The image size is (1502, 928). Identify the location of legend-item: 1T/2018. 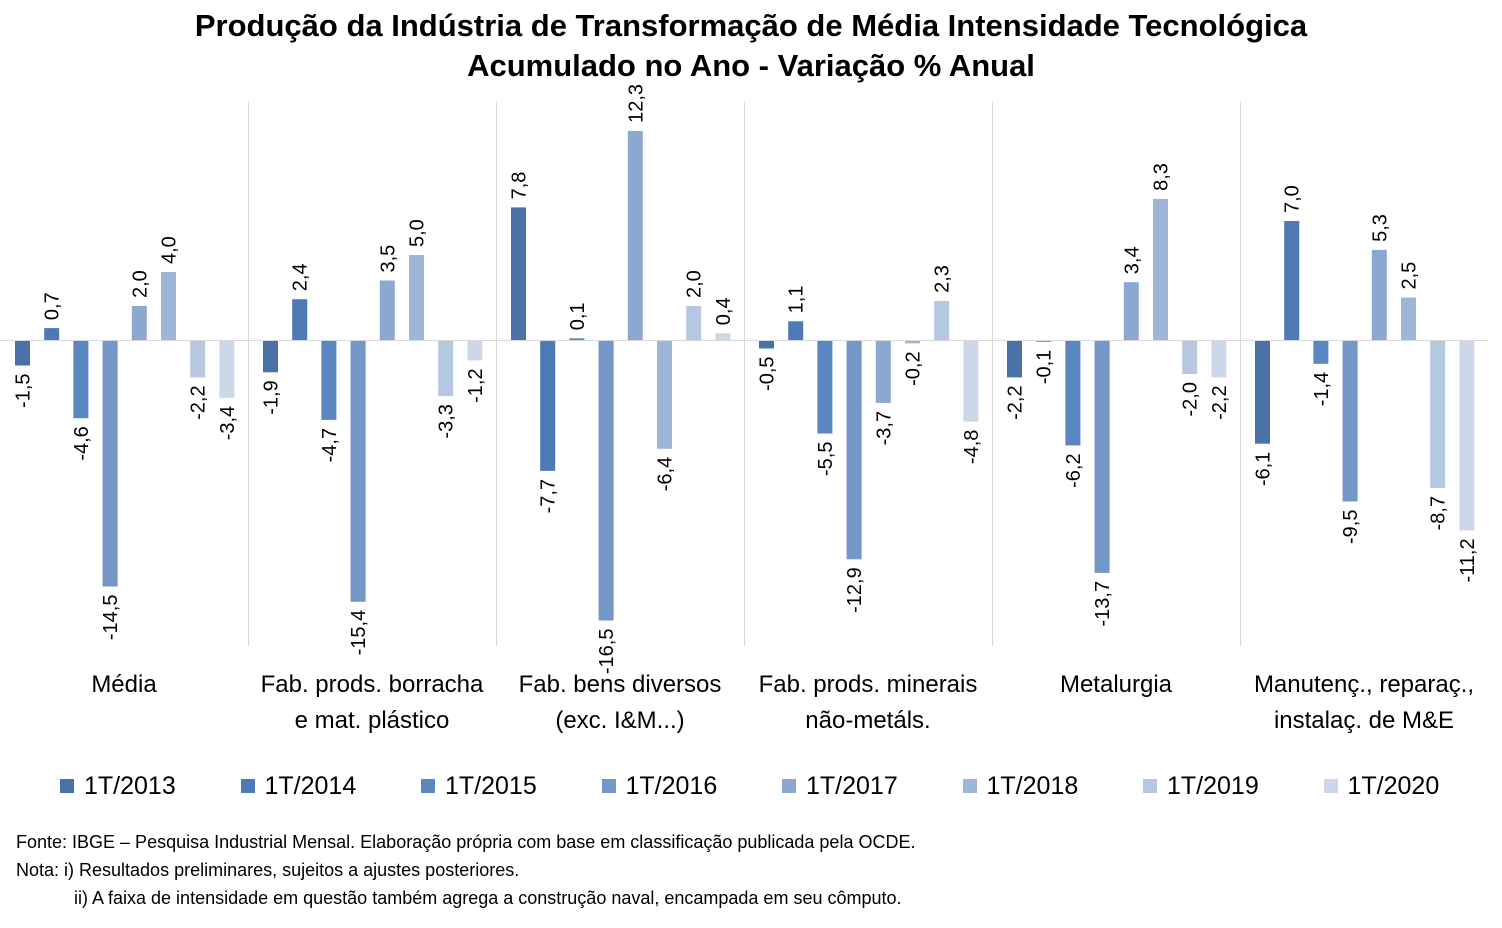
(1020, 786).